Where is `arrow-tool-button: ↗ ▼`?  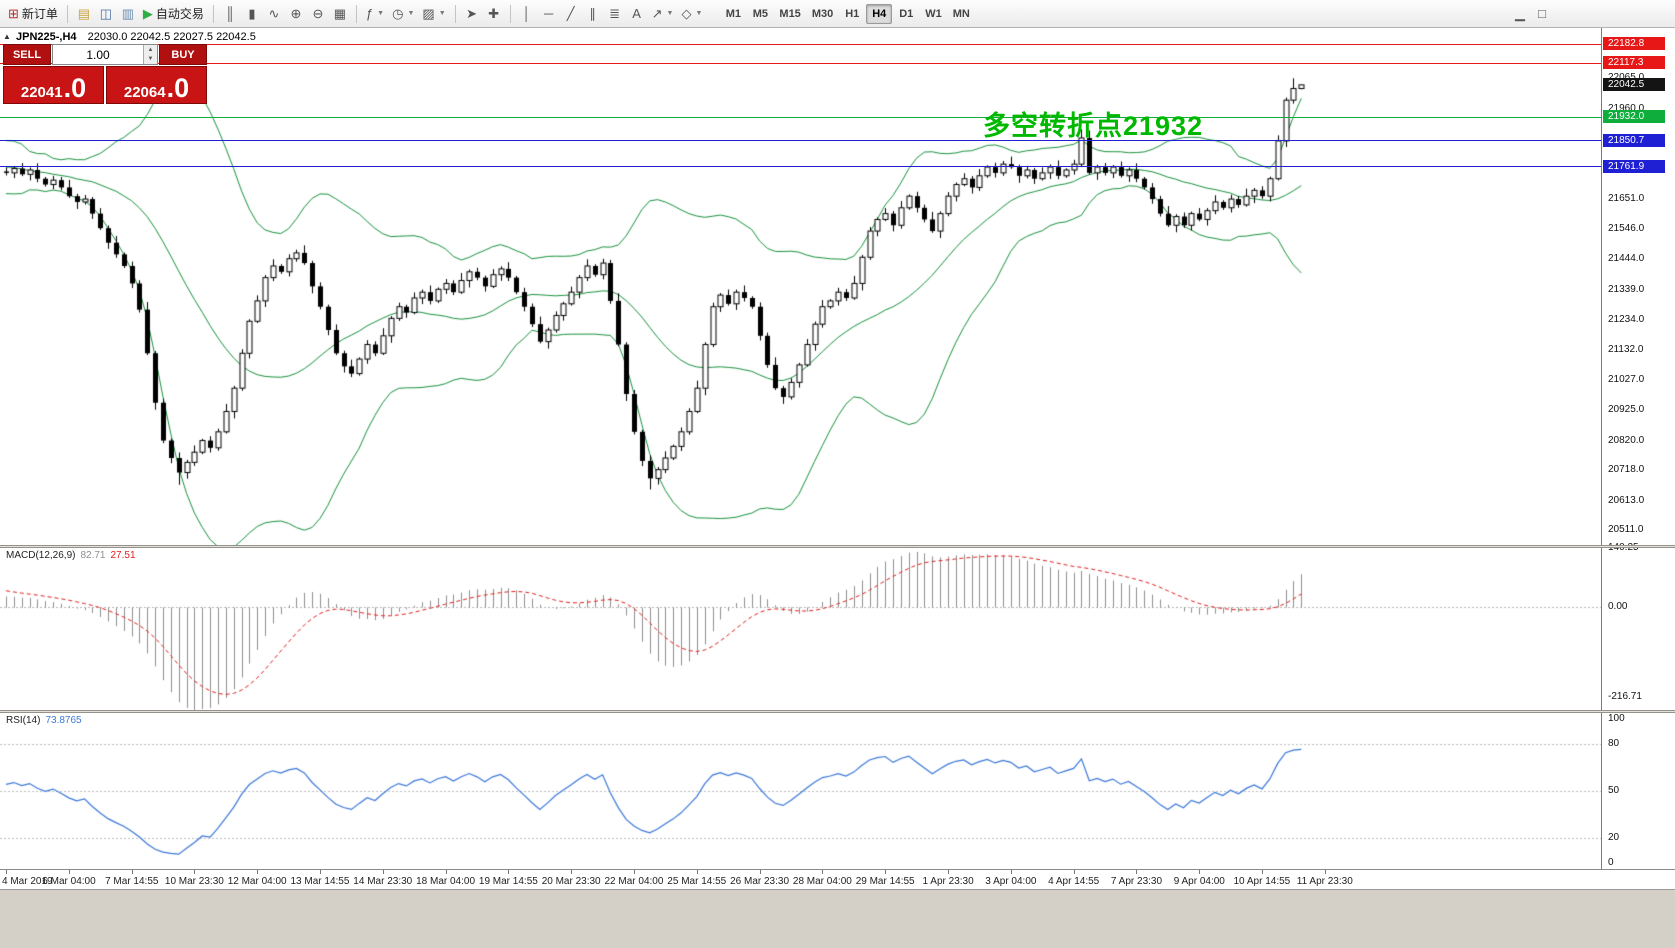 arrow-tool-button: ↗ ▼ is located at coordinates (663, 14).